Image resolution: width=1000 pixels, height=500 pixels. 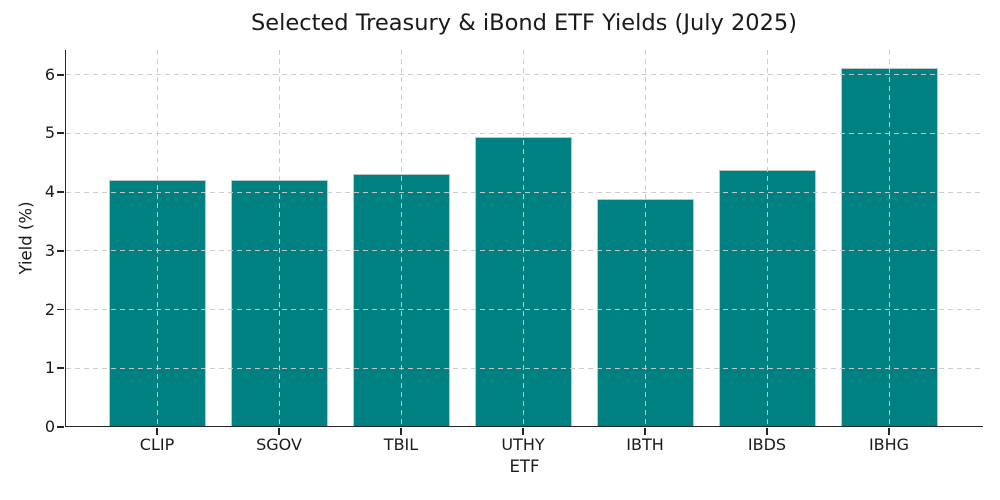 What do you see at coordinates (49, 309) in the screenshot?
I see `y-tick-label: 2` at bounding box center [49, 309].